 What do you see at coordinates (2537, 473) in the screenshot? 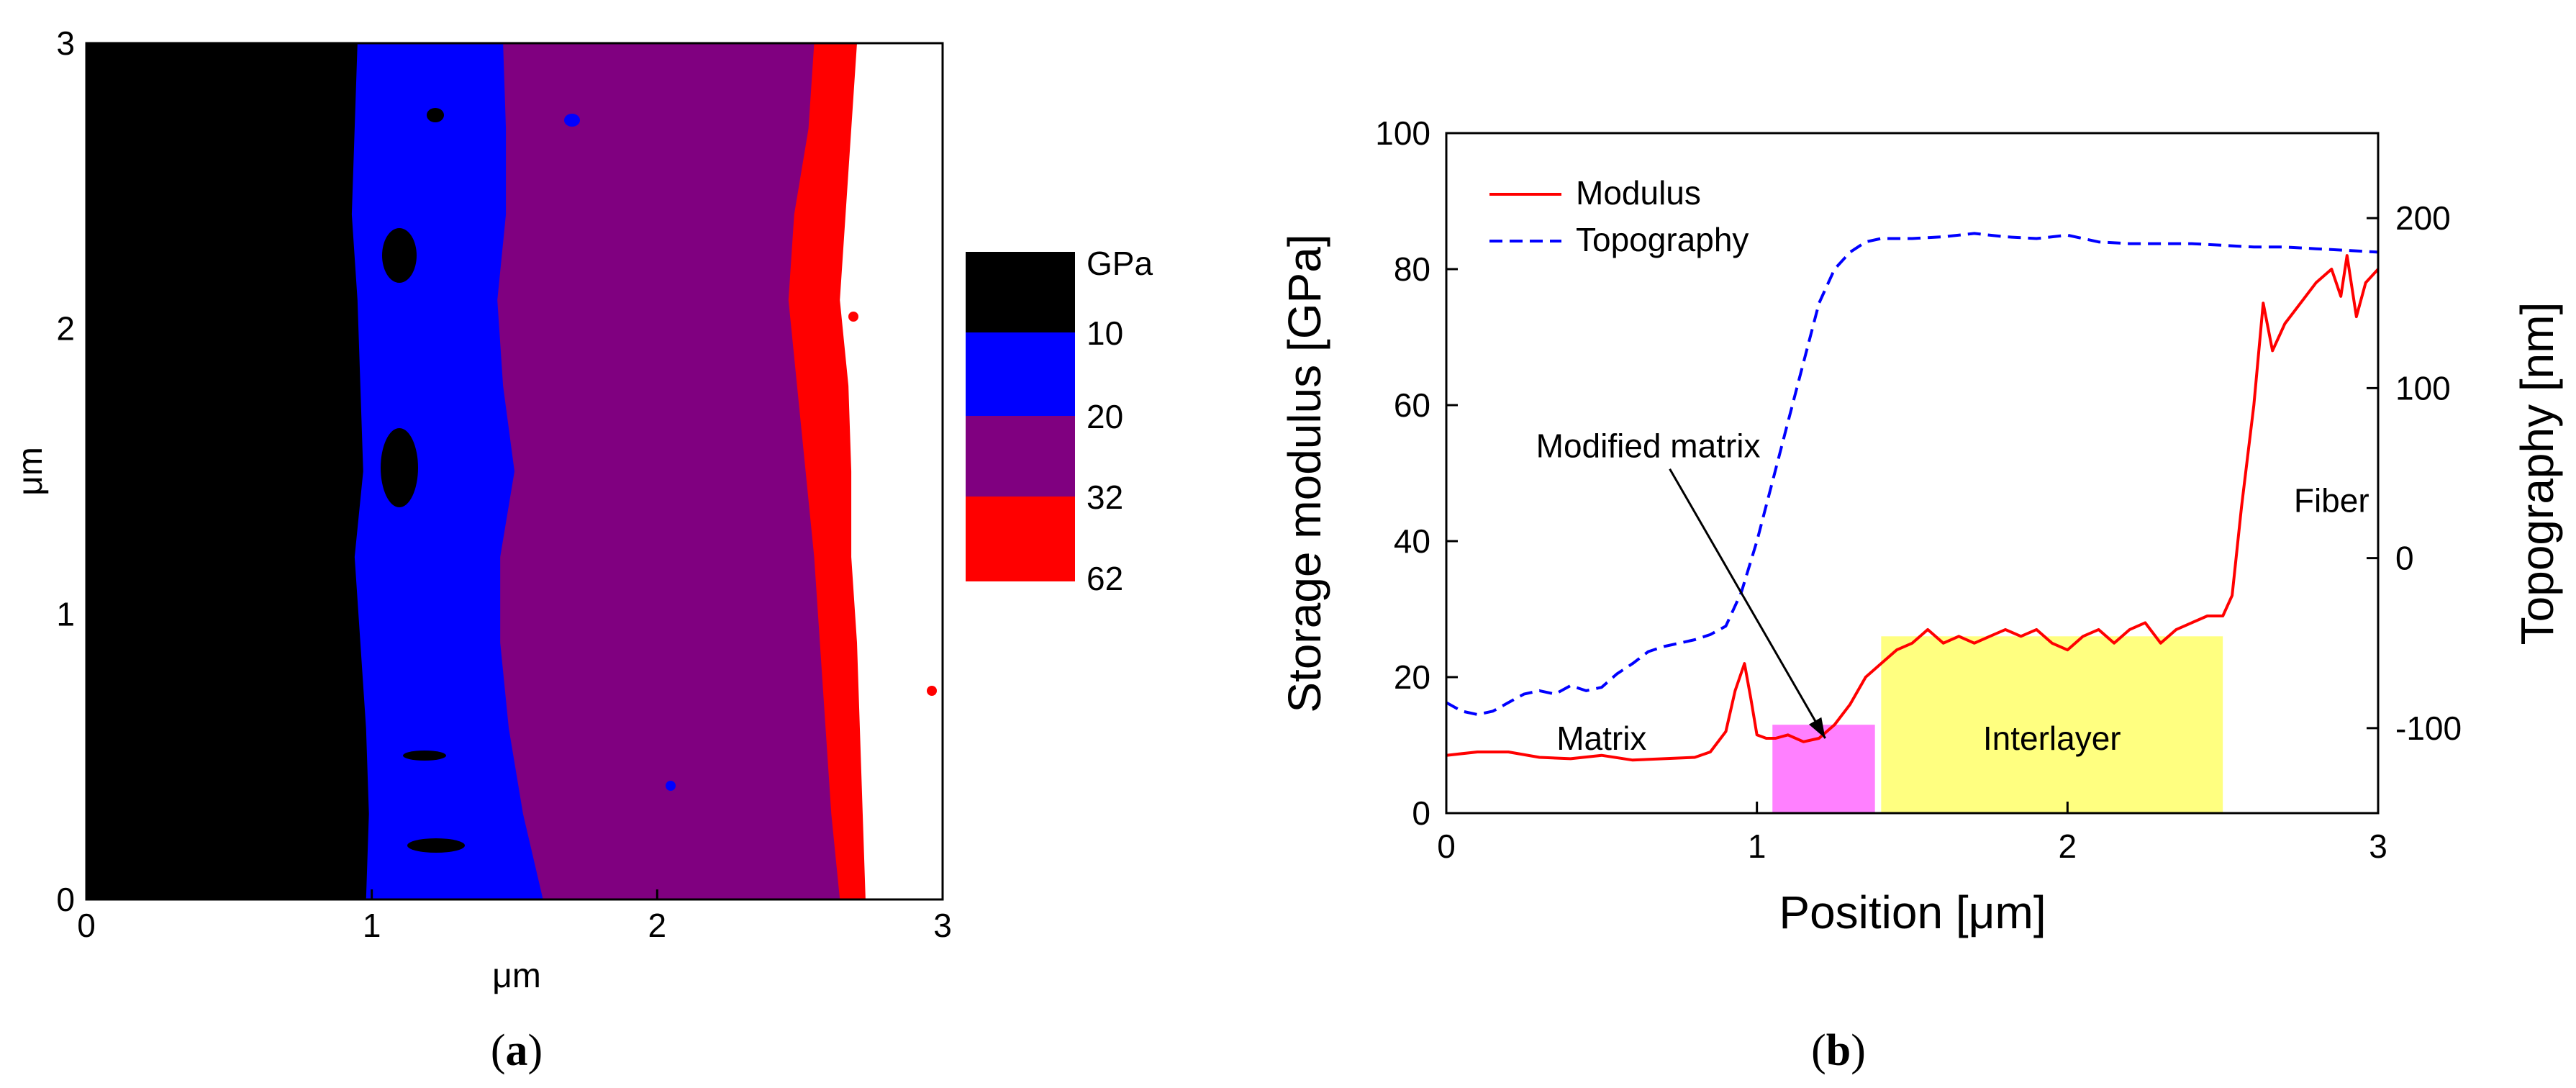
I see `y2-axis-label: Topography [nm]` at bounding box center [2537, 473].